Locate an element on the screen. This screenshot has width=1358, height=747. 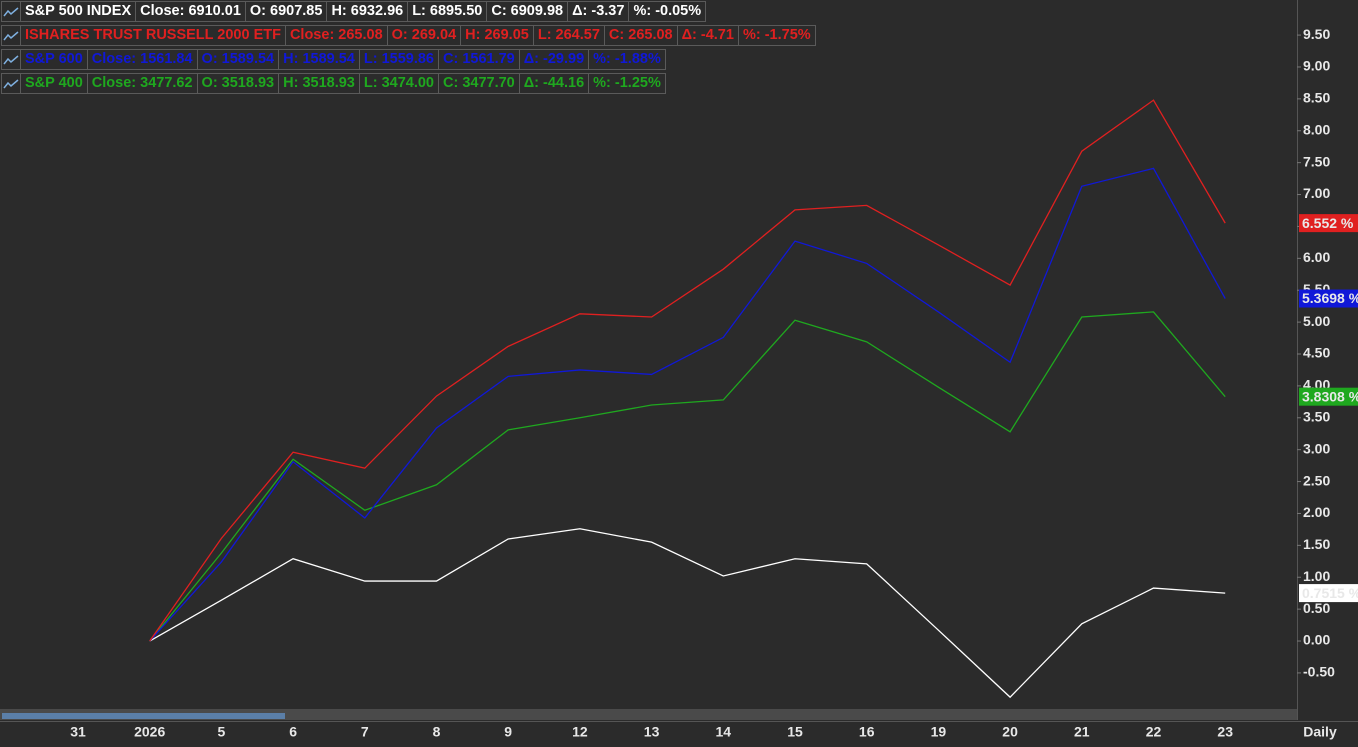
period-label: Daily is located at coordinates (1320, 732).